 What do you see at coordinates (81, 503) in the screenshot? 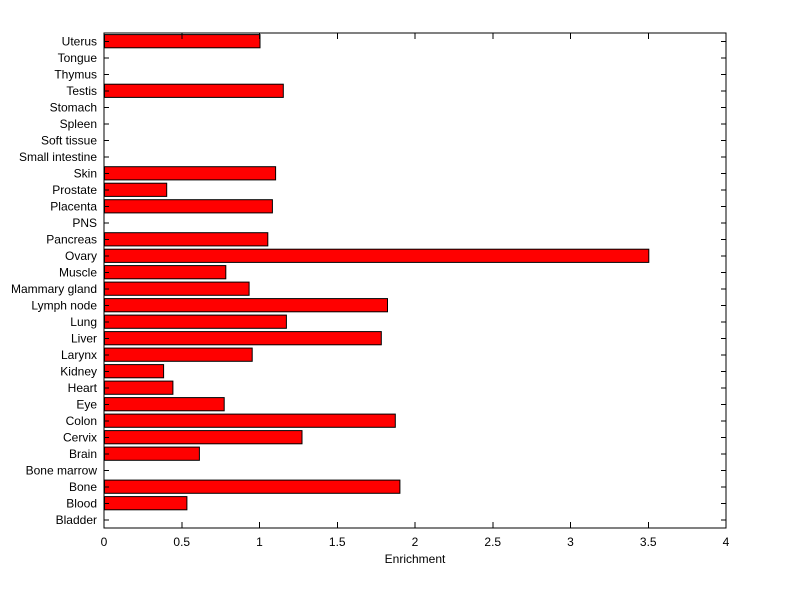
I see `y-tick-label: Blood` at bounding box center [81, 503].